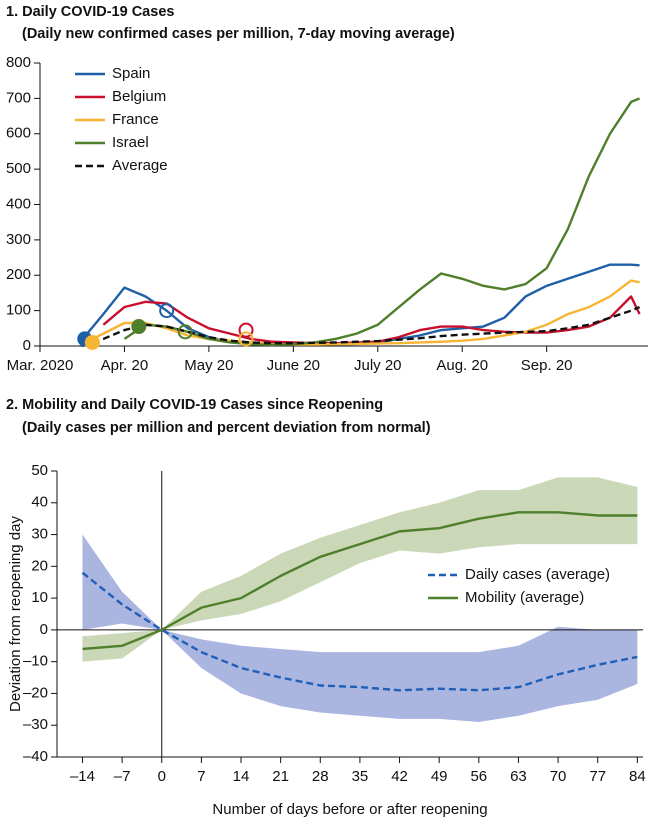 The image size is (649, 825). I want to click on legend-label: Daily cases (average), so click(537, 574).